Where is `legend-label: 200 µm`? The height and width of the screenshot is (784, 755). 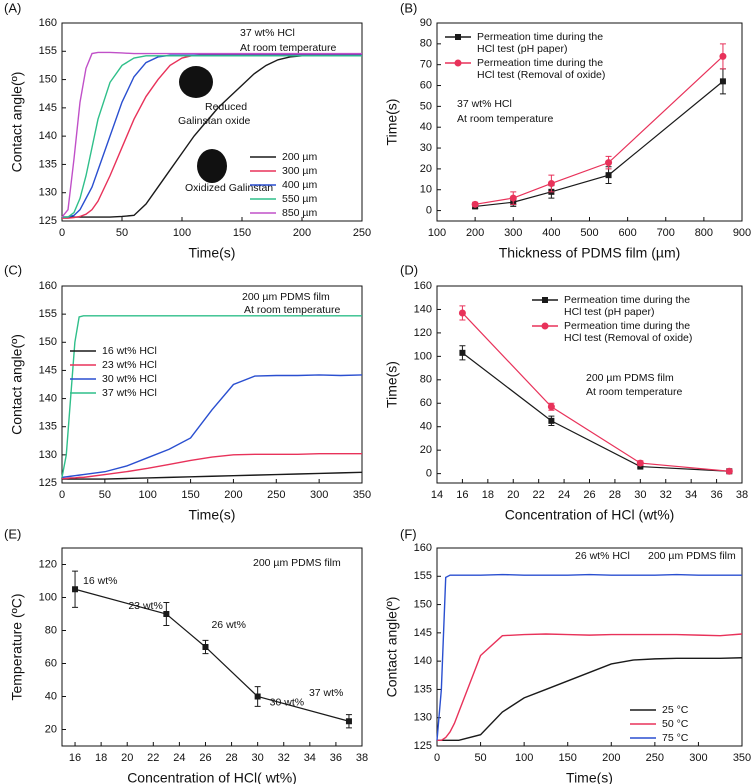
legend-label: 200 µm is located at coordinates (299, 157).